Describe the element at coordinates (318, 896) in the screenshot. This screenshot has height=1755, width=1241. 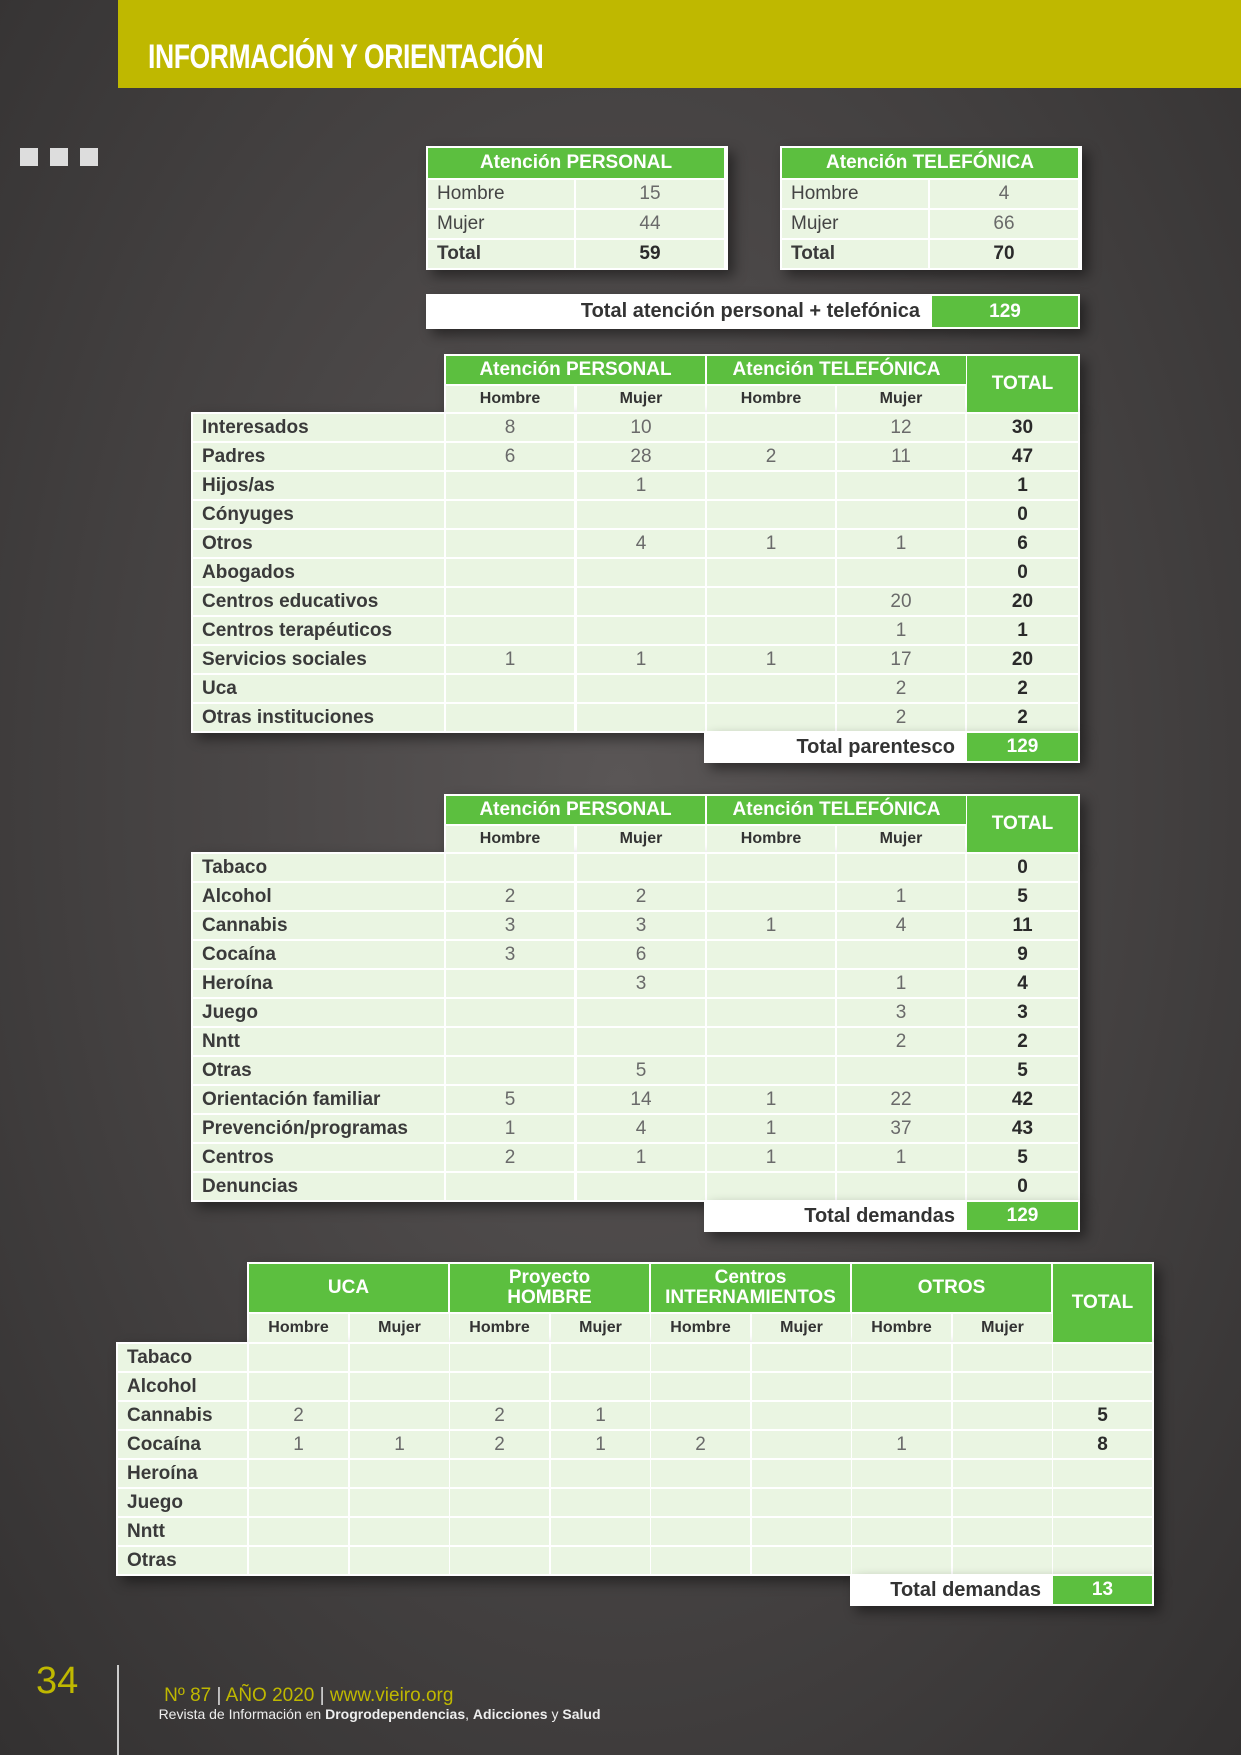
I see `row-label: Alcohol` at that location.